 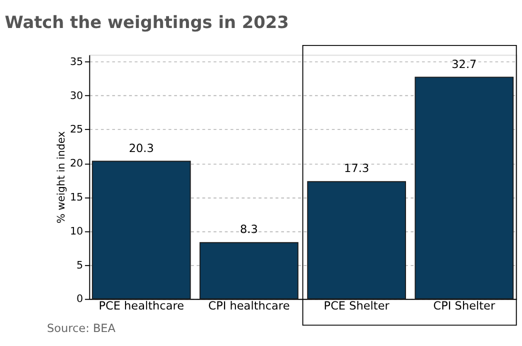 What do you see at coordinates (249, 306) in the screenshot?
I see `x-tick-label: CPI healthcare` at bounding box center [249, 306].